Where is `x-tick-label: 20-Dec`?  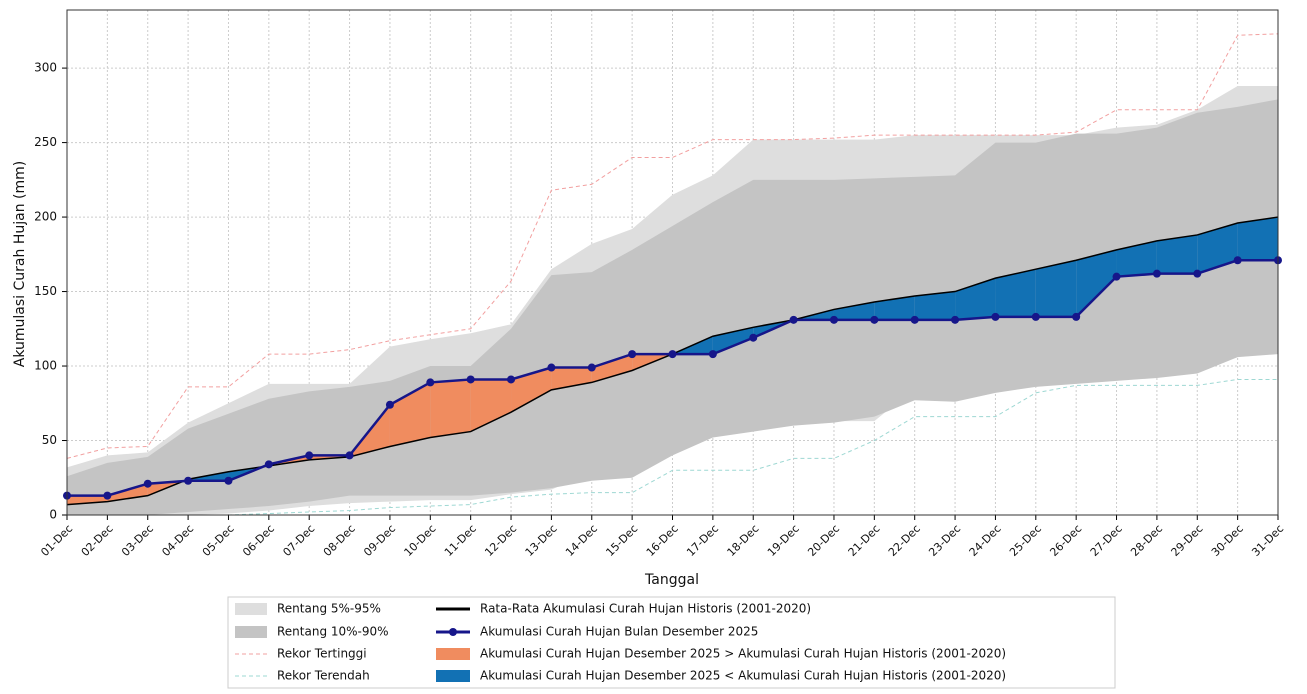
x-tick-label: 20-Dec is located at coordinates (823, 540).